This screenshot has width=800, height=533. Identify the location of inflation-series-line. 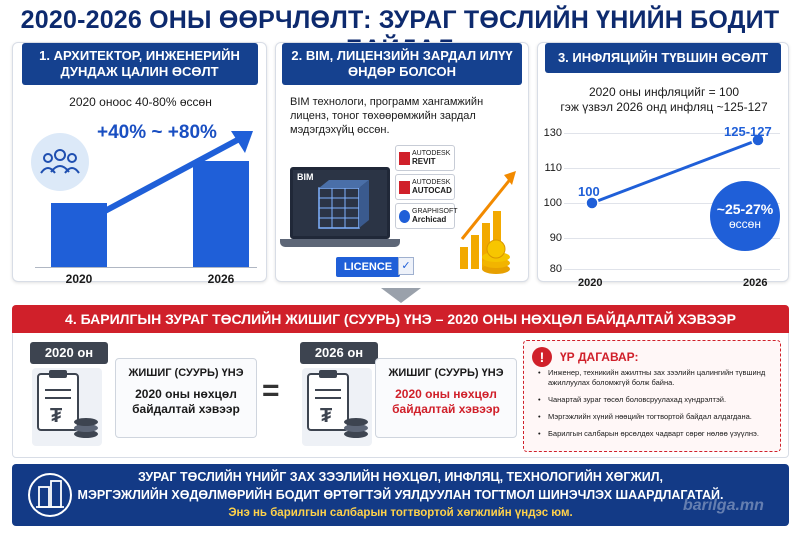
(675, 171).